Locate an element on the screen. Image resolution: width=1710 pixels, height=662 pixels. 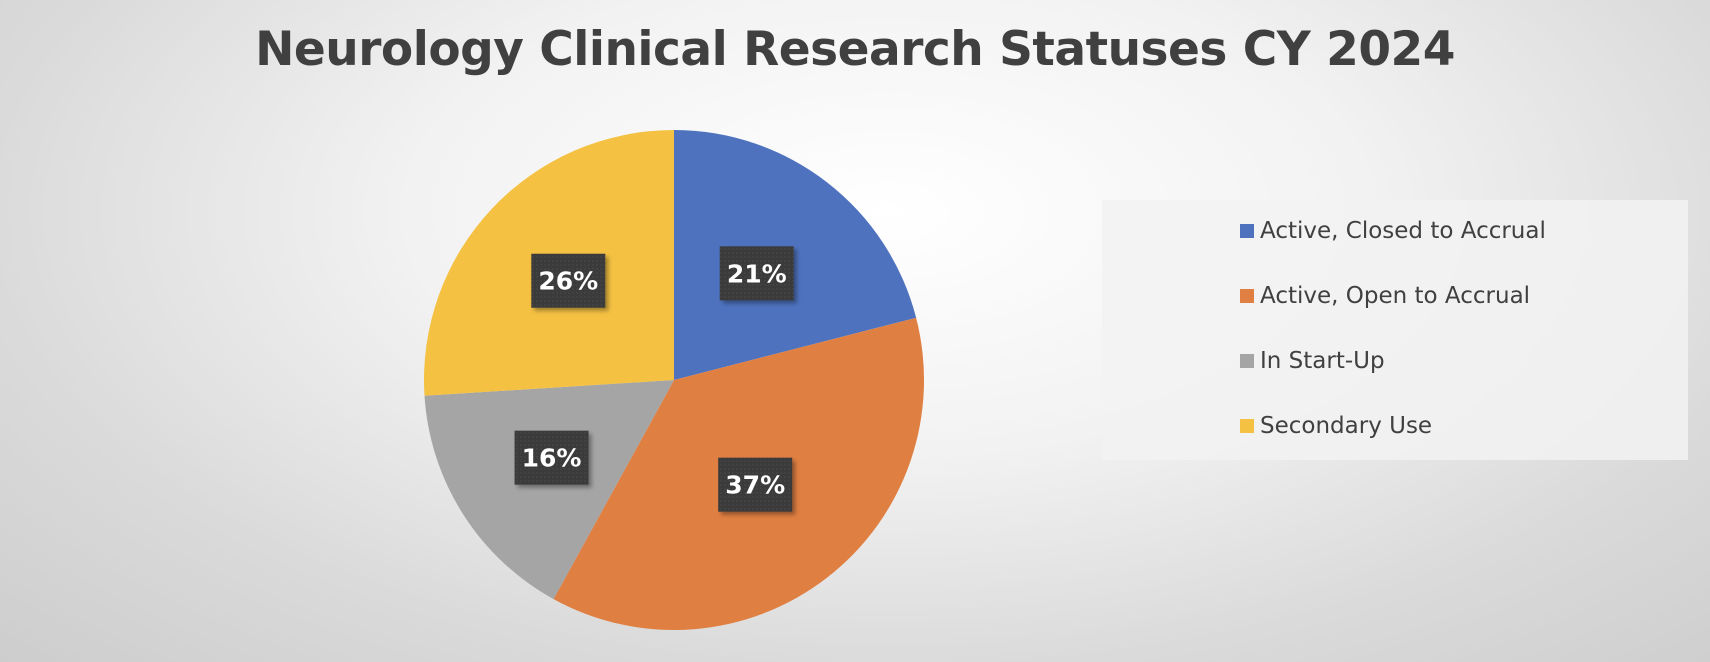
legend-label: Active, Closed to Accrual is located at coordinates (1403, 231).